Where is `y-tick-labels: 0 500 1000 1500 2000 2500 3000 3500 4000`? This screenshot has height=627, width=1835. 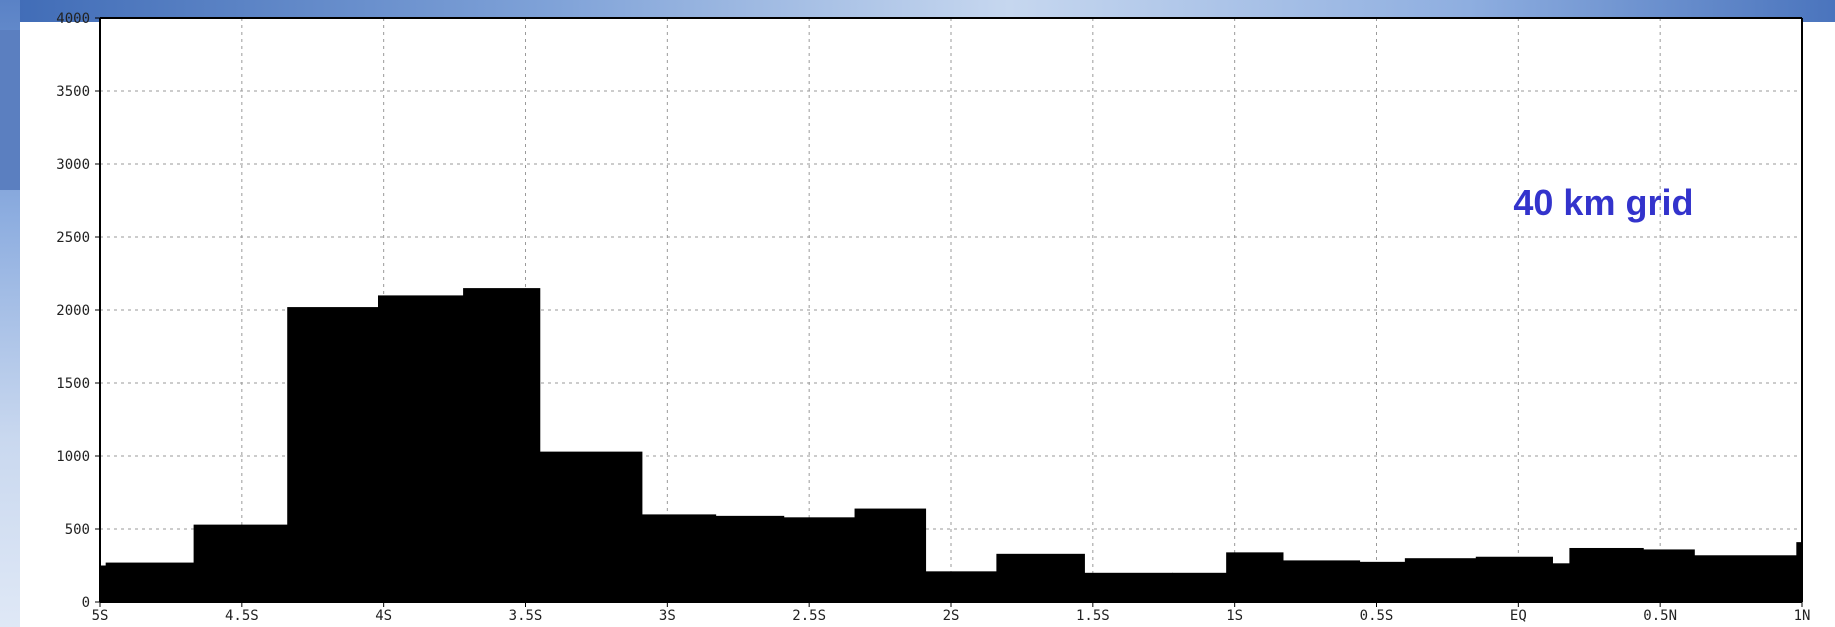
y-tick-labels: 0 500 1000 1500 2000 2500 3000 3500 4000 is located at coordinates (78, 311).